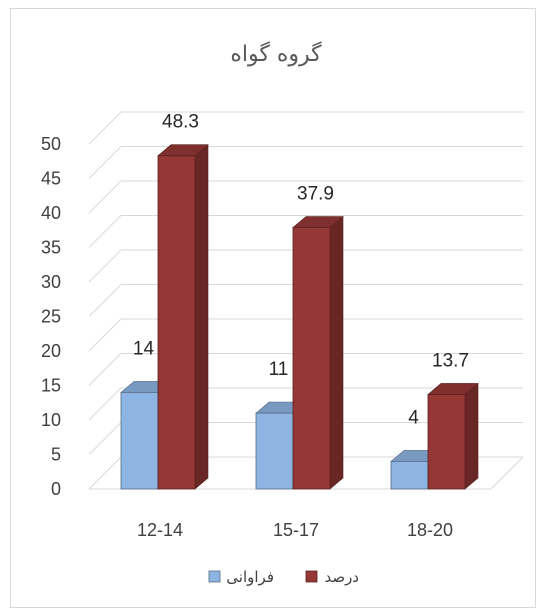  Describe the element at coordinates (311, 576) in the screenshot. I see `legend-swatch-percent` at that location.